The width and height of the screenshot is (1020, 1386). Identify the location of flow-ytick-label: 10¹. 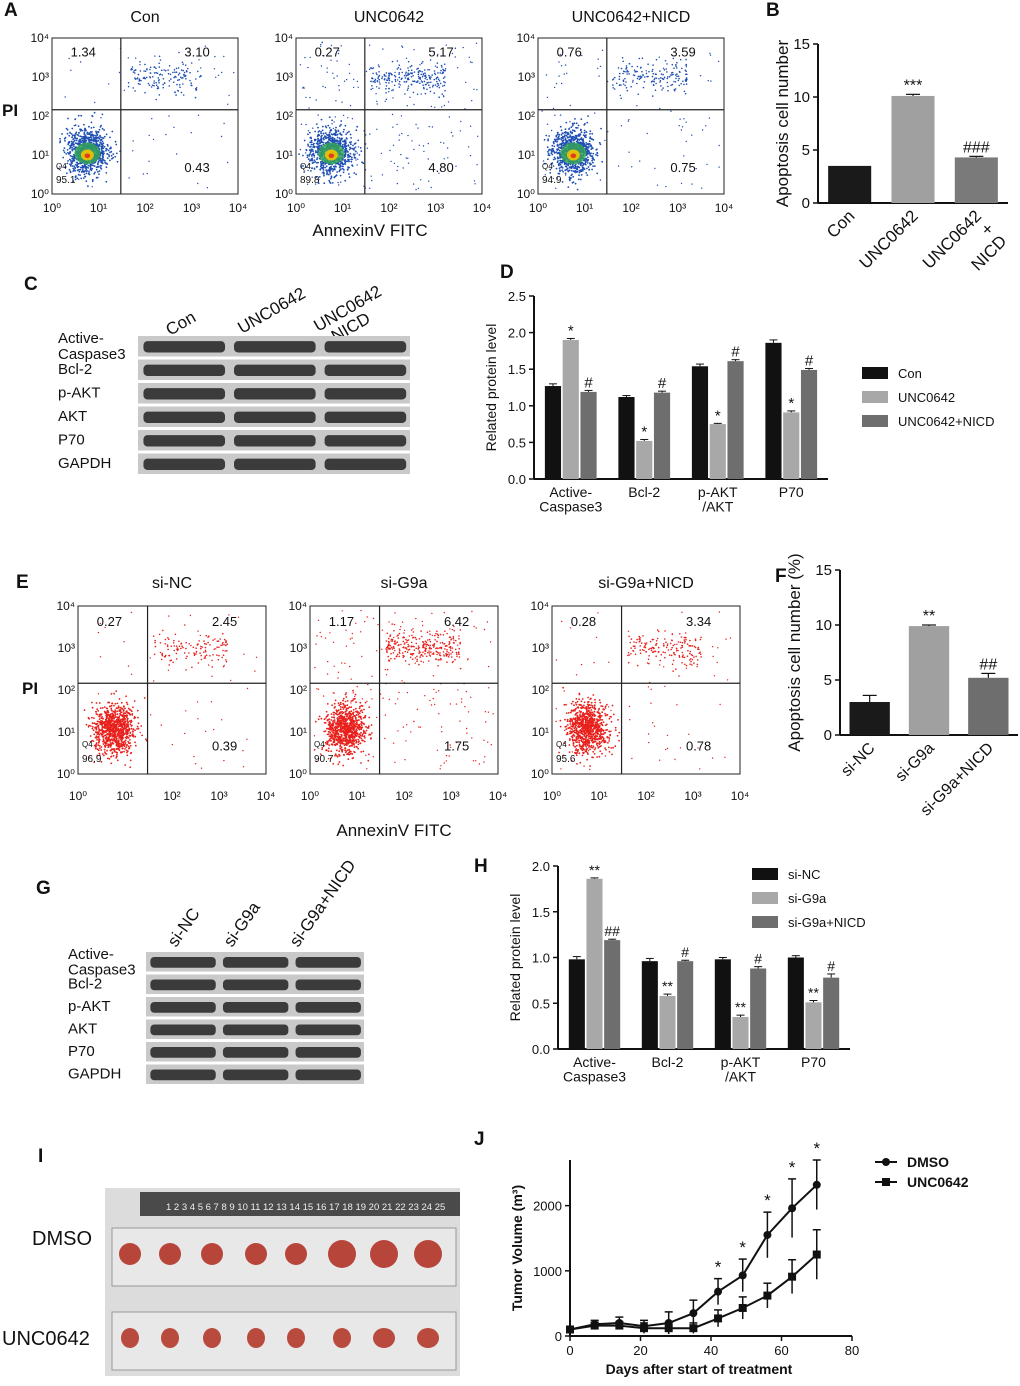
(66, 732).